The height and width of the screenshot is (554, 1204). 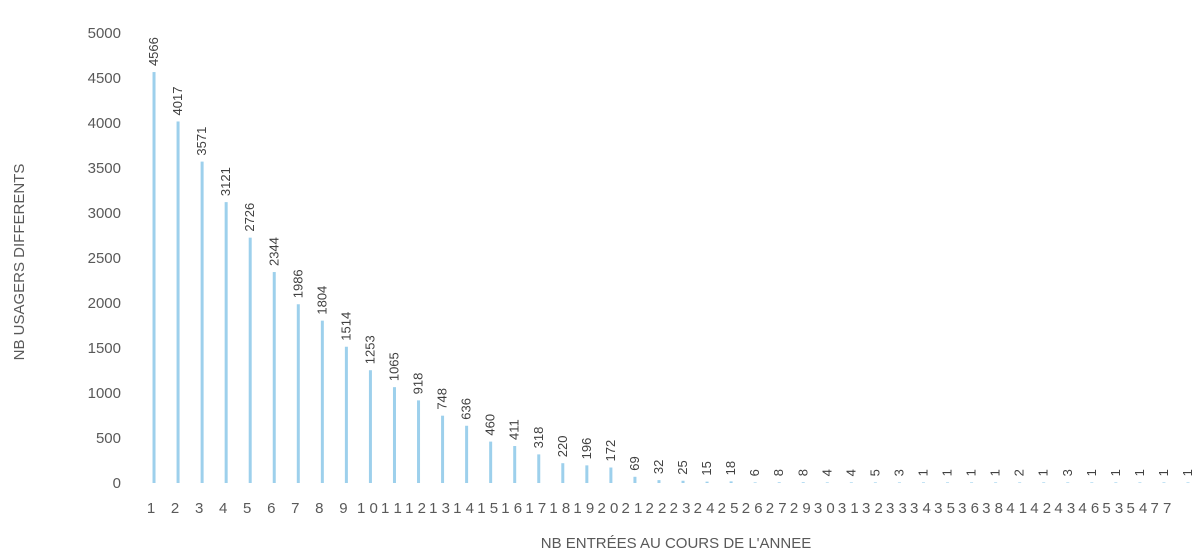 I want to click on data-label: 220, so click(x=562, y=446).